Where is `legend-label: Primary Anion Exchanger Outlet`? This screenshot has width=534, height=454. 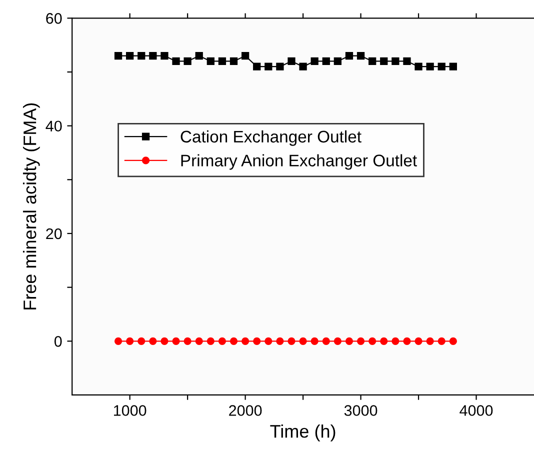 legend-label: Primary Anion Exchanger Outlet is located at coordinates (299, 162).